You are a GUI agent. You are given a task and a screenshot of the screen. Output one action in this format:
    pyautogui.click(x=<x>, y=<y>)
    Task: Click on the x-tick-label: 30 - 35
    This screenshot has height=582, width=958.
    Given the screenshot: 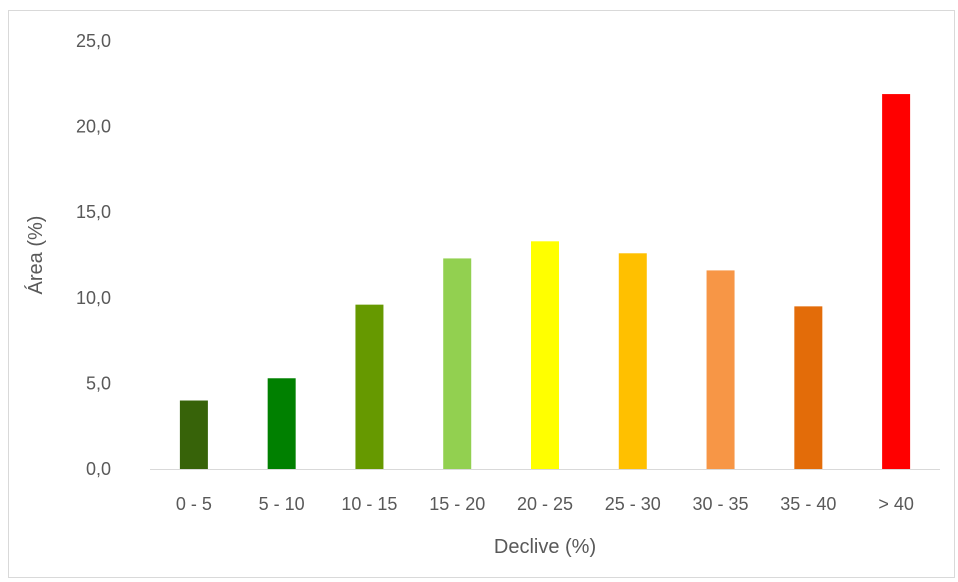 What is the action you would take?
    pyautogui.click(x=721, y=504)
    